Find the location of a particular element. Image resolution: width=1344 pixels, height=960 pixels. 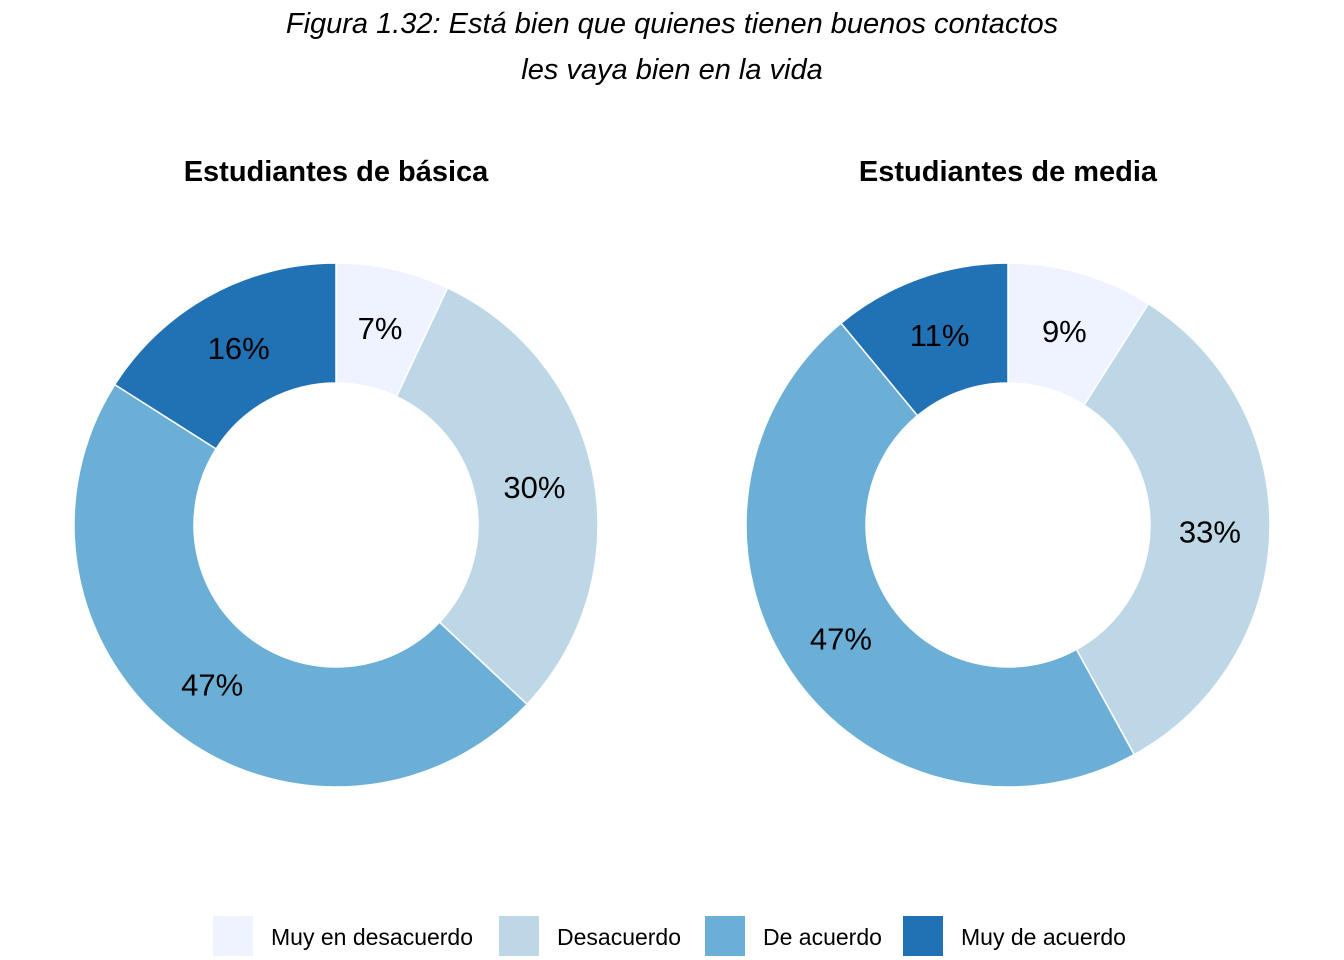

figure-title-line-2: les vaya bien en la vida is located at coordinates (671, 70).